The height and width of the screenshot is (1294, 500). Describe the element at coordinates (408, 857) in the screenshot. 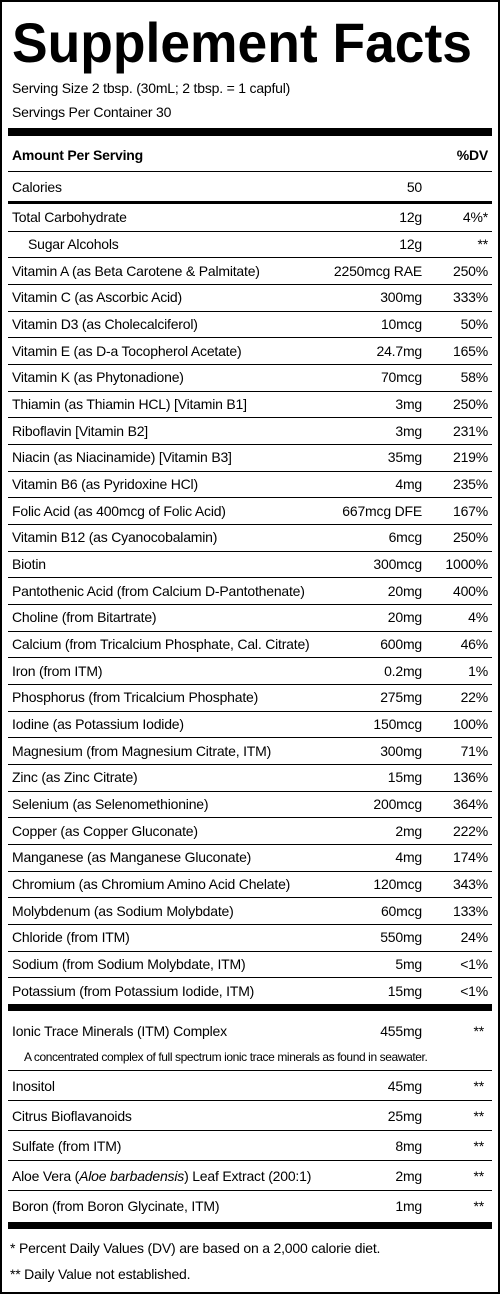

I see `row-amount: 4mg` at that location.